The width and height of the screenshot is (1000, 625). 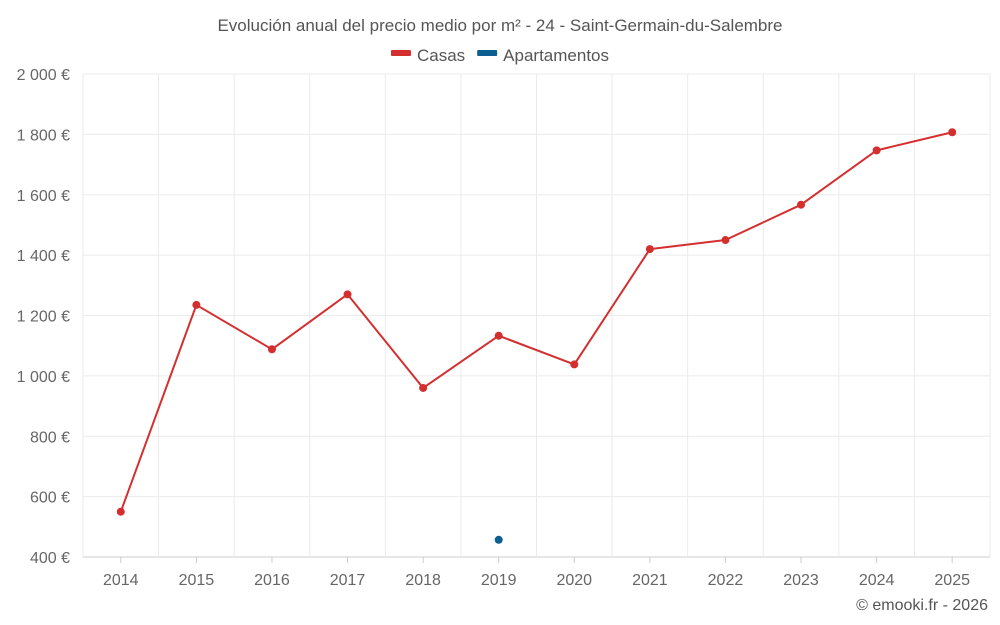 What do you see at coordinates (121, 580) in the screenshot?
I see `x-tick-label: 2014` at bounding box center [121, 580].